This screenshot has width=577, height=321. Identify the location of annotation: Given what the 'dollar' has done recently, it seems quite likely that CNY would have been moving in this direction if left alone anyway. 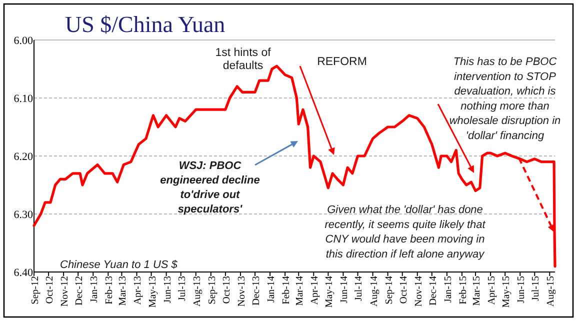
(405, 232).